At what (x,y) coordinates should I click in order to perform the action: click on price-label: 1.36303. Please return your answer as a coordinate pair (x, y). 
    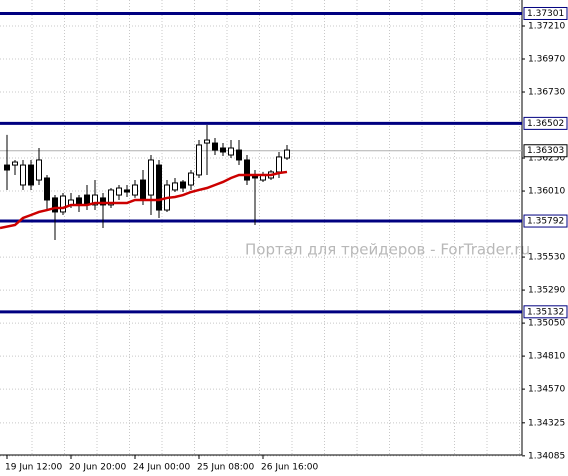
    Looking at the image, I should click on (545, 151).